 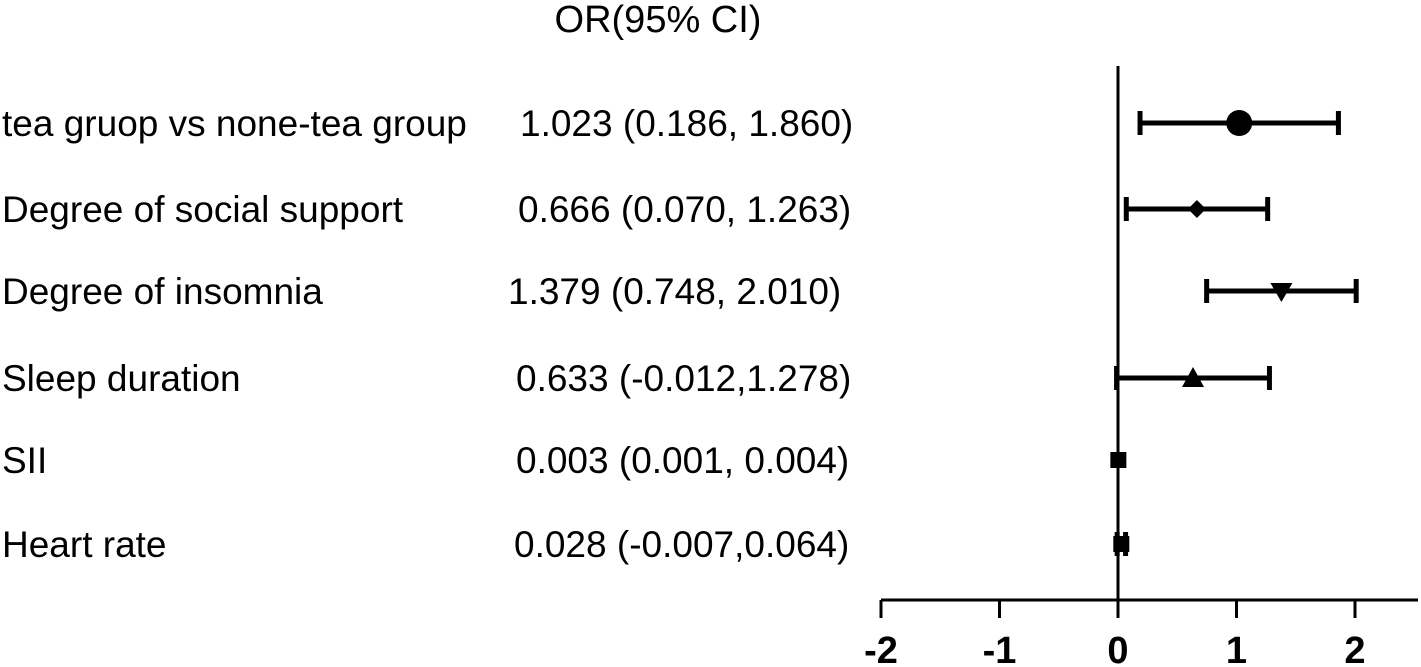 I want to click on marker-triangle-down, so click(x=1281, y=292).